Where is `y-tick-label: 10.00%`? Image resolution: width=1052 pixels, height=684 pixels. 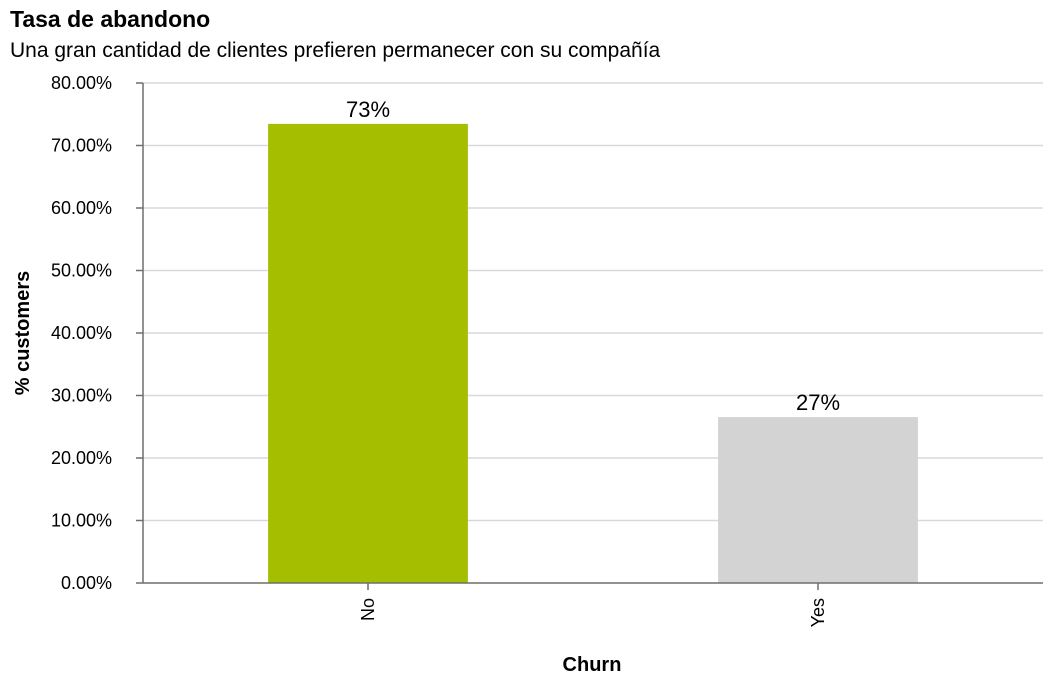 y-tick-label: 10.00% is located at coordinates (81, 521).